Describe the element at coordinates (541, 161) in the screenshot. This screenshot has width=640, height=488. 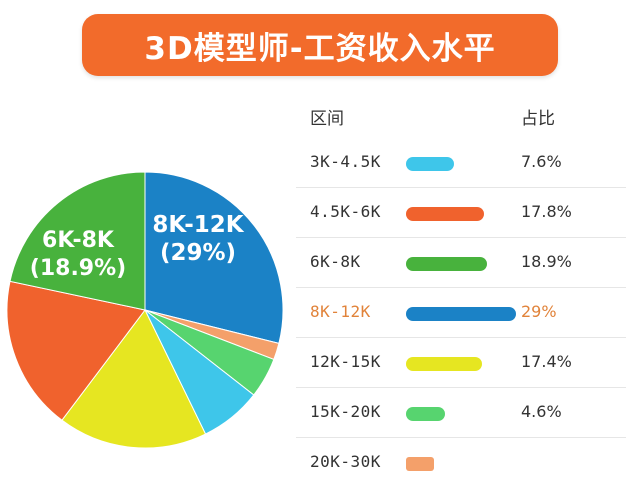
I see `legend-pct: 7.6%` at that location.